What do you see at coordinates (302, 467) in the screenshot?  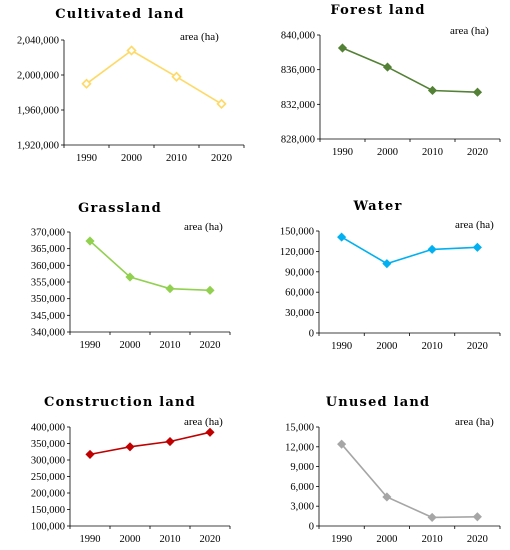 I see `y-tick-label: 9,000` at bounding box center [302, 467].